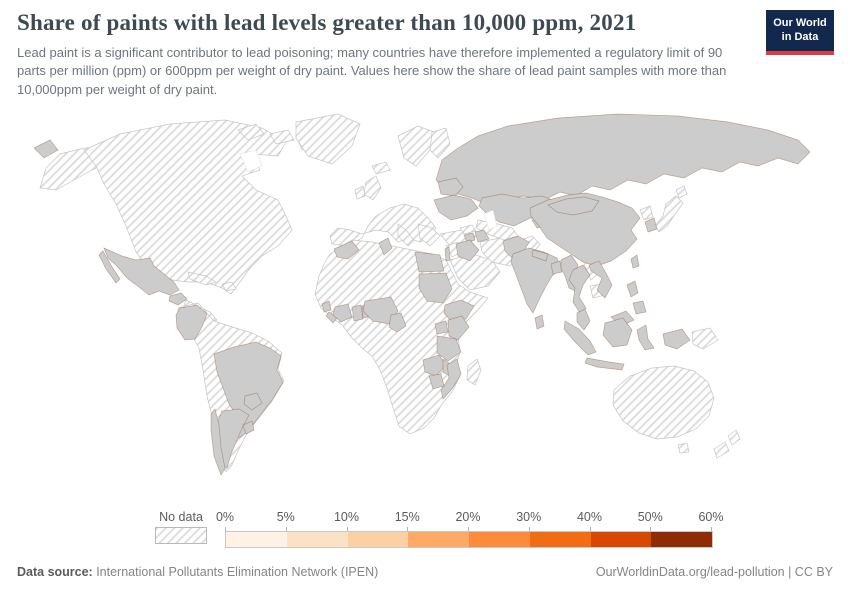 The width and height of the screenshot is (850, 600). Describe the element at coordinates (397, 322) in the screenshot. I see `country-cameroon` at that location.